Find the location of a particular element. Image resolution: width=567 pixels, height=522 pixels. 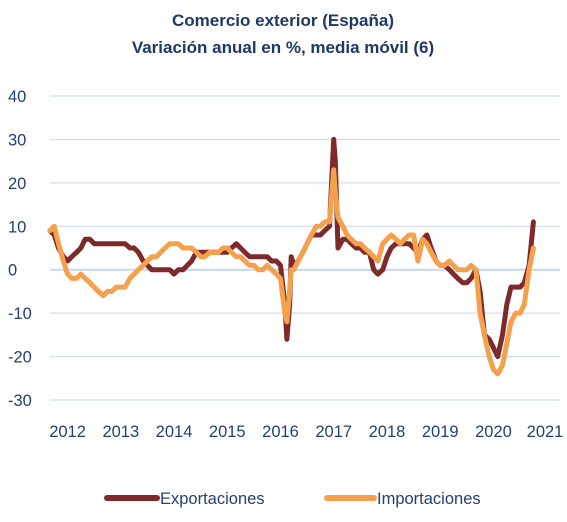

x-tick-label: 2018 is located at coordinates (387, 432).